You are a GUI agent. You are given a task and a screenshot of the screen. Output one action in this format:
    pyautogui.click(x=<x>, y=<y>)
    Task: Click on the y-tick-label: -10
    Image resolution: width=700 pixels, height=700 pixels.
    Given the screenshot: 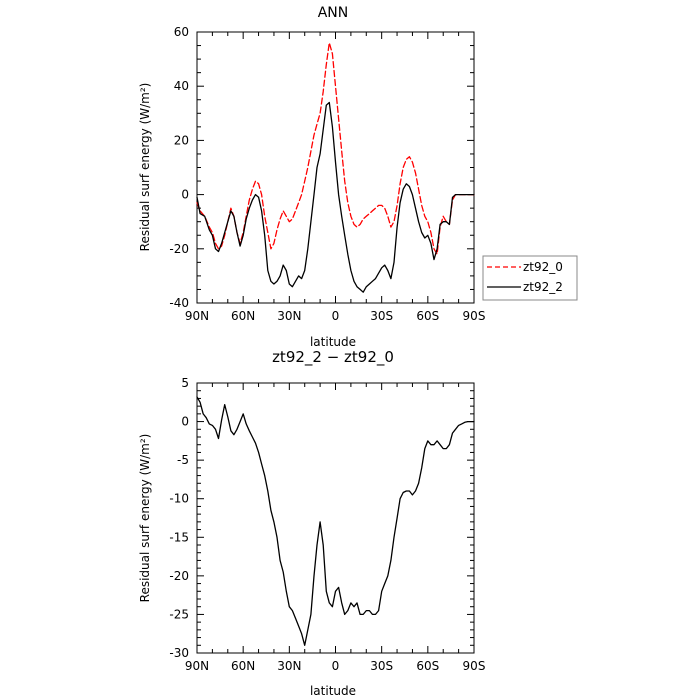 What is the action you would take?
    pyautogui.click(x=179, y=499)
    